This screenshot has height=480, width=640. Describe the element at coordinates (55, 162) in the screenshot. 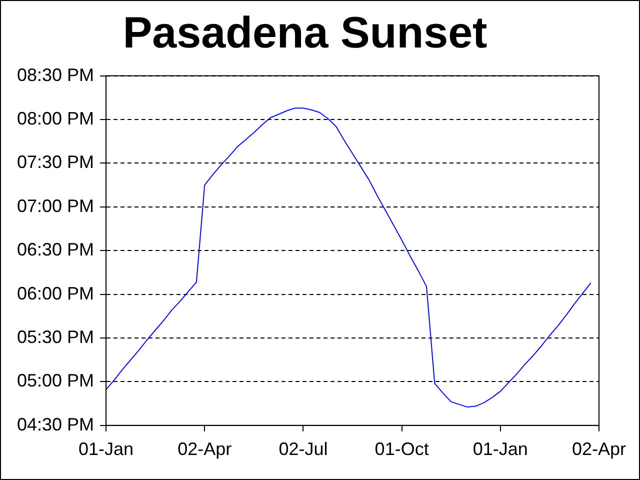

I see `y-tick-label: 07:30 PM` at that location.